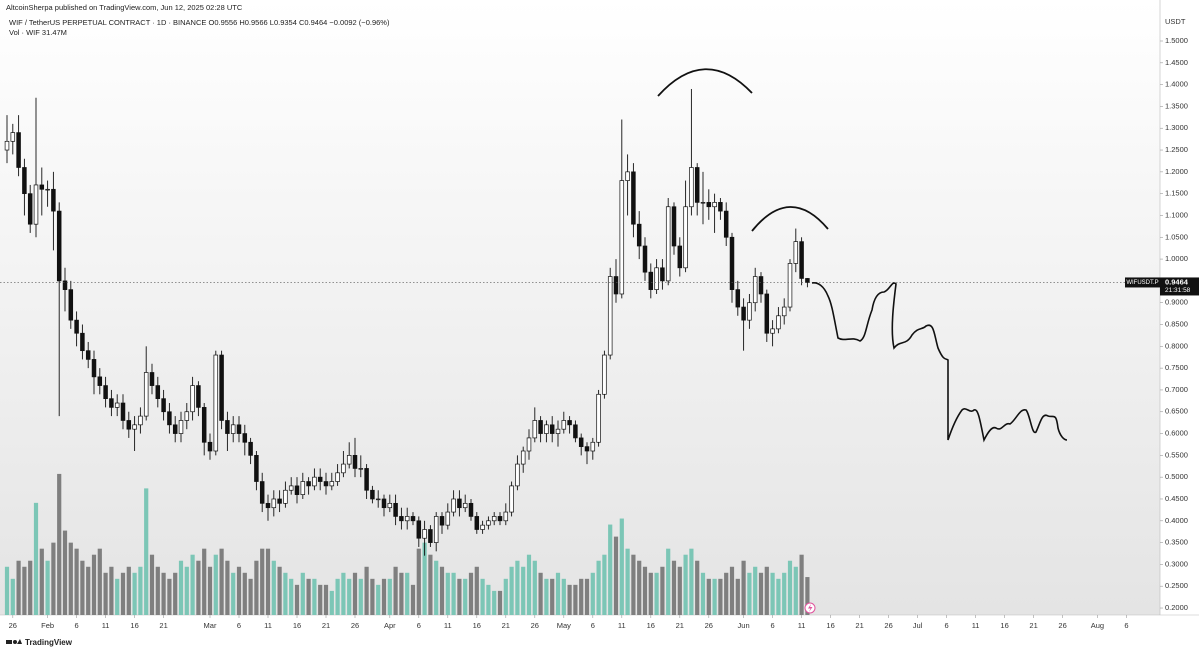  I want to click on price-tag: 0.9464, so click(1177, 281).